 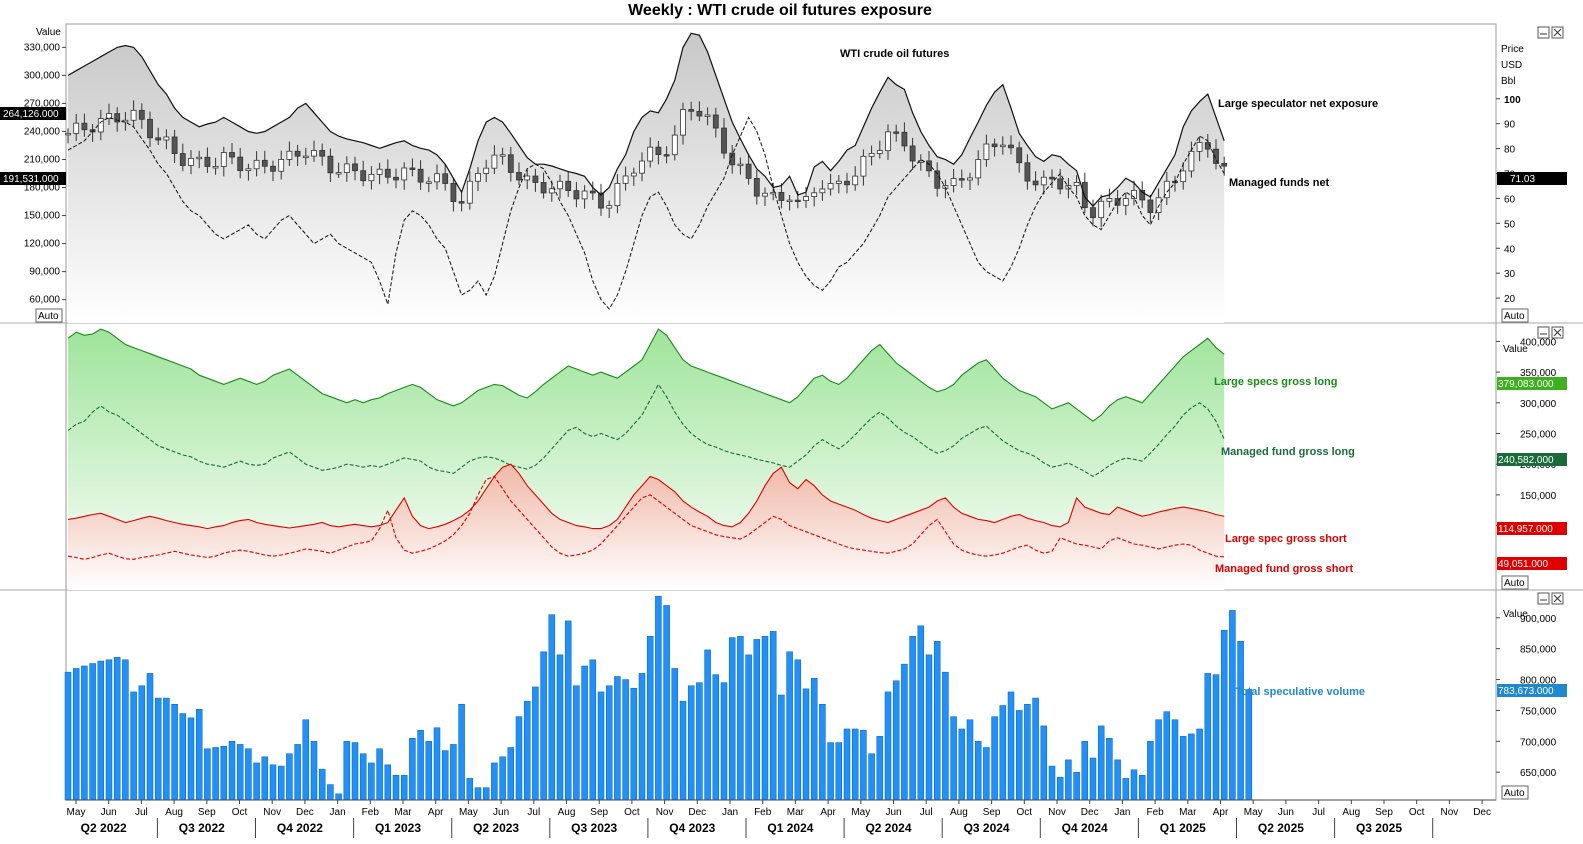 What do you see at coordinates (1510, 125) in the screenshot?
I see `top-right-tick-label: 90` at bounding box center [1510, 125].